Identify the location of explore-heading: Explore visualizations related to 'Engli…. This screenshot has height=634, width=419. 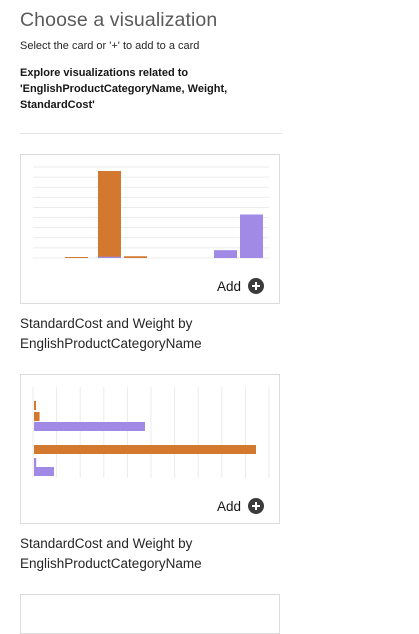
(124, 89).